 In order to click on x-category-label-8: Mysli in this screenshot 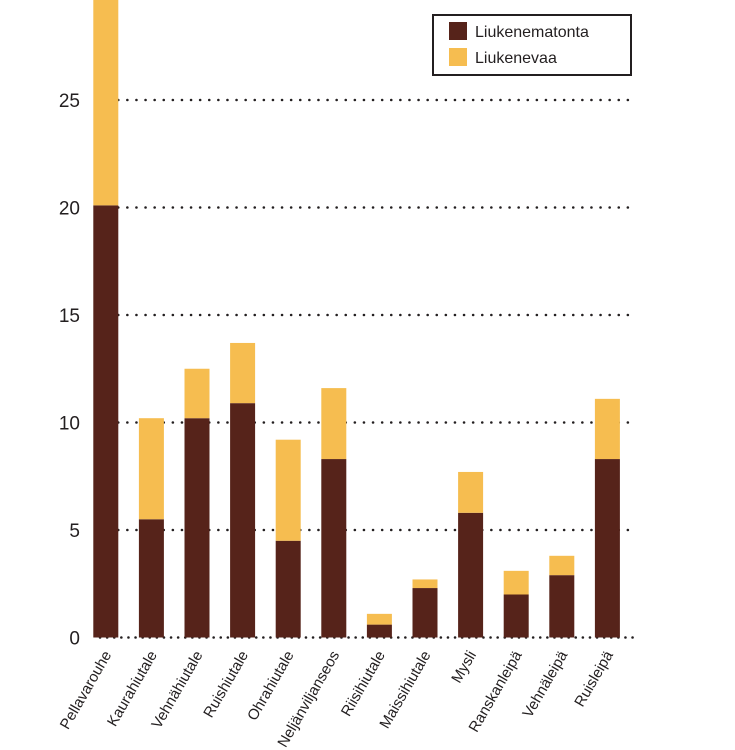, I will do `click(464, 667)`.